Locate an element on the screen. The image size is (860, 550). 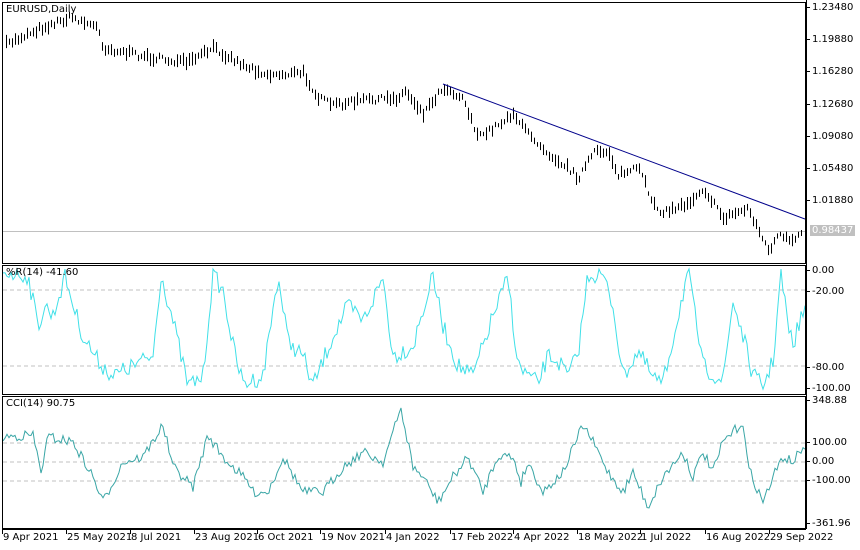
cci-axis: 348.88 100.00 0.00 -100.00 -361.96 is located at coordinates (833, 462).